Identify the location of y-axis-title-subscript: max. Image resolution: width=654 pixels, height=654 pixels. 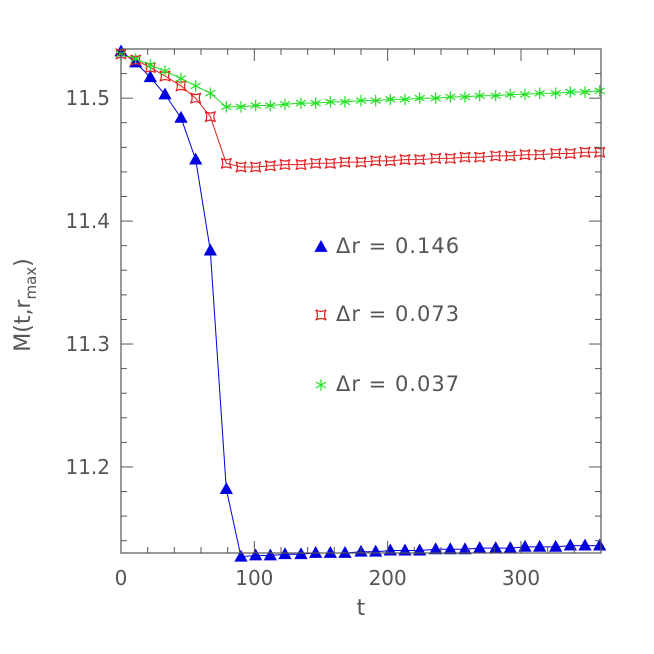
(31, 283).